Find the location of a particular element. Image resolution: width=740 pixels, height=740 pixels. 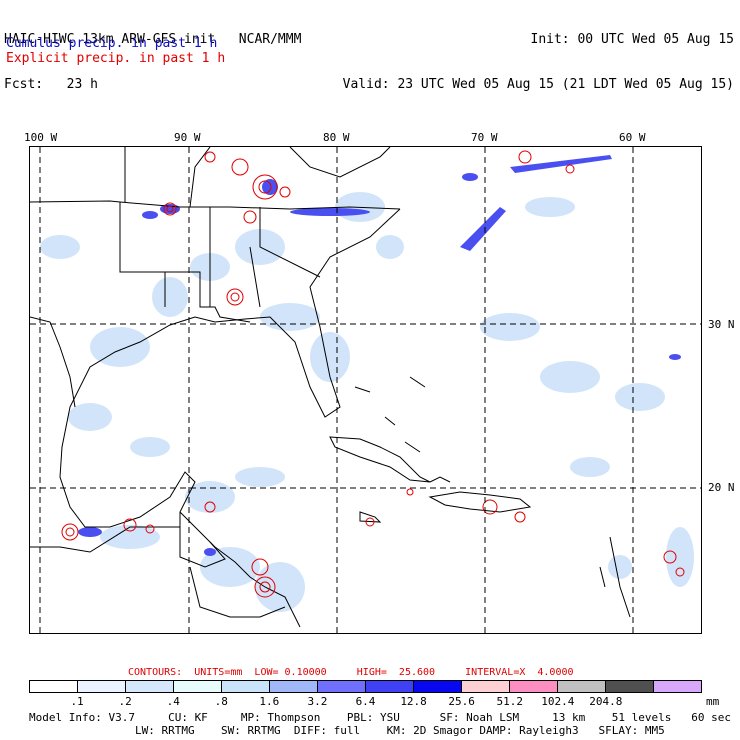

colorbar-tick-label: 51.2 is located at coordinates (509, 701).